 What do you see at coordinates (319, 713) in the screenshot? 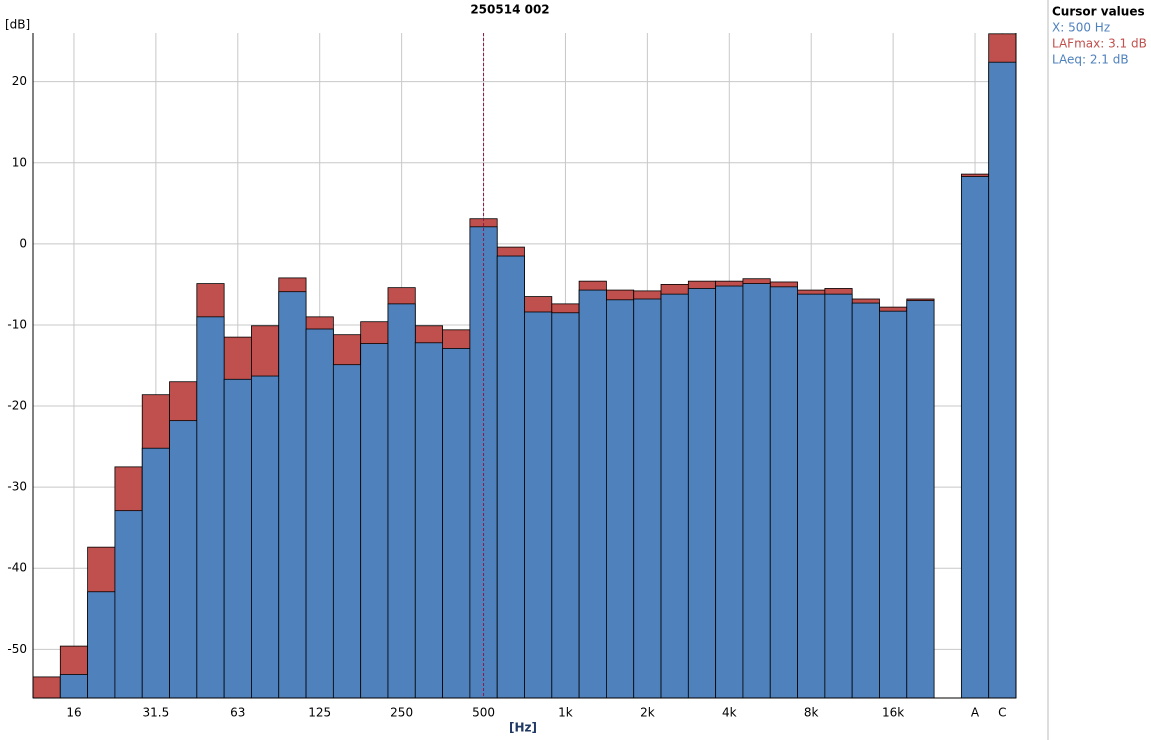
I see `x-tick-label: 125` at bounding box center [319, 713].